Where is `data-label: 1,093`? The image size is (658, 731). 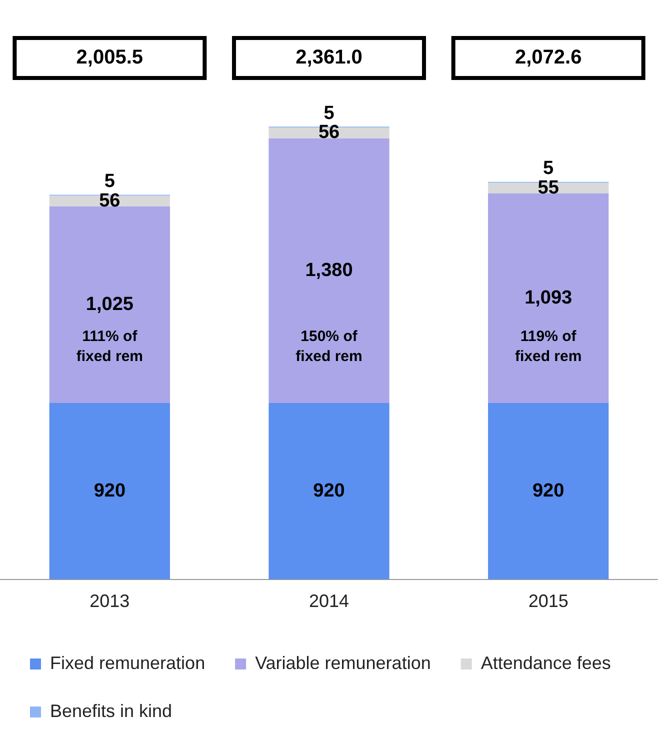 data-label: 1,093 is located at coordinates (548, 297).